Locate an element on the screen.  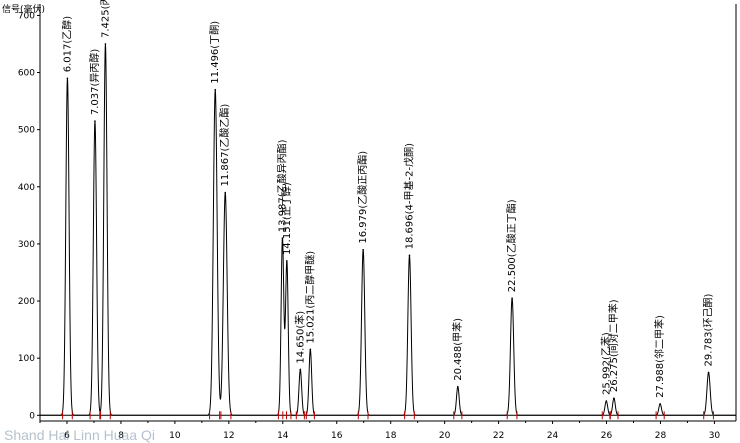
peak-label: 13.987(乙酸异丙酯) is located at coordinates (281, 185).